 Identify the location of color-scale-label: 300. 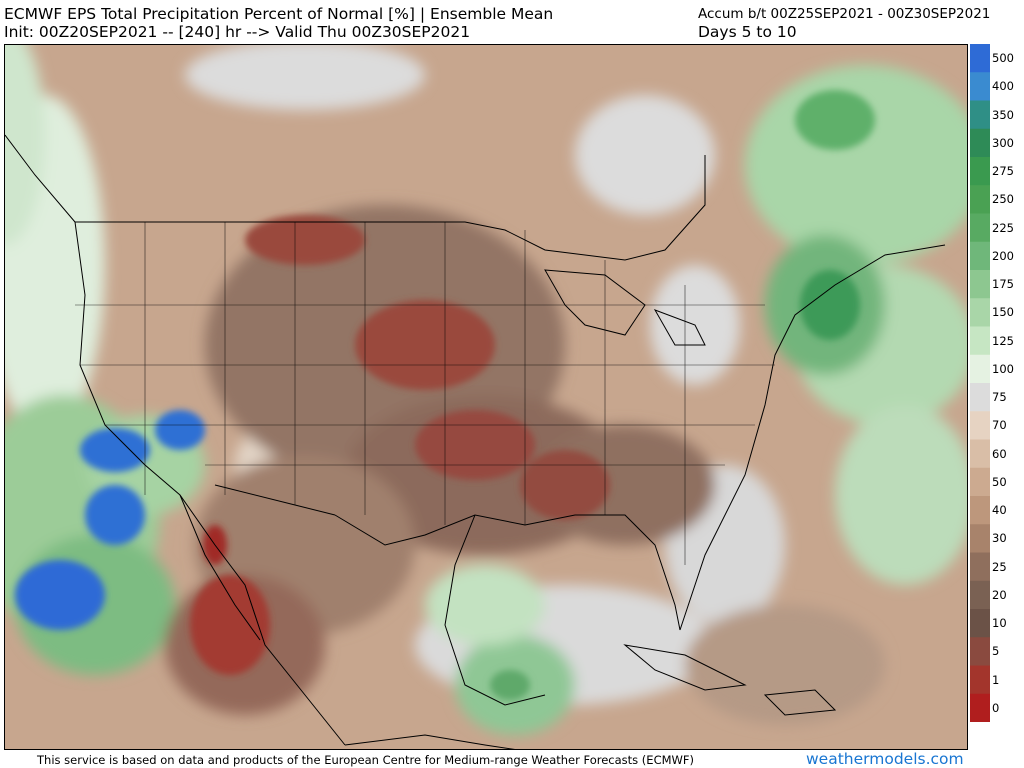
(1003, 142).